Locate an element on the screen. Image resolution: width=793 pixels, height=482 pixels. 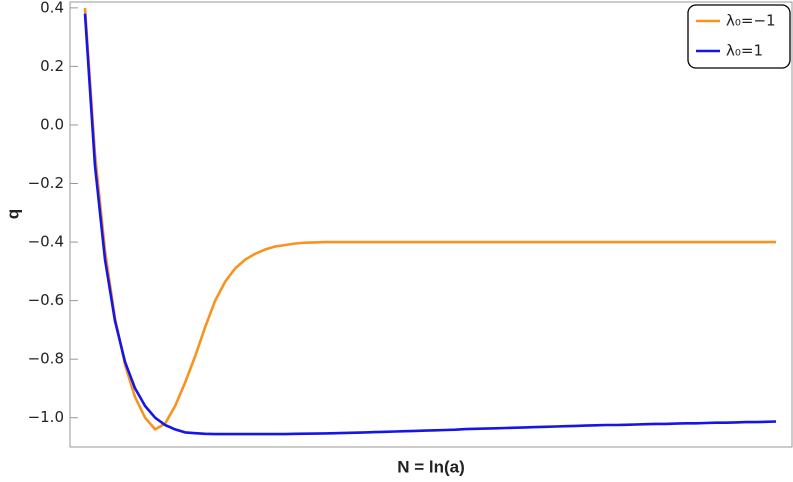
y-tick-label: 0.0 is located at coordinates (52, 124).